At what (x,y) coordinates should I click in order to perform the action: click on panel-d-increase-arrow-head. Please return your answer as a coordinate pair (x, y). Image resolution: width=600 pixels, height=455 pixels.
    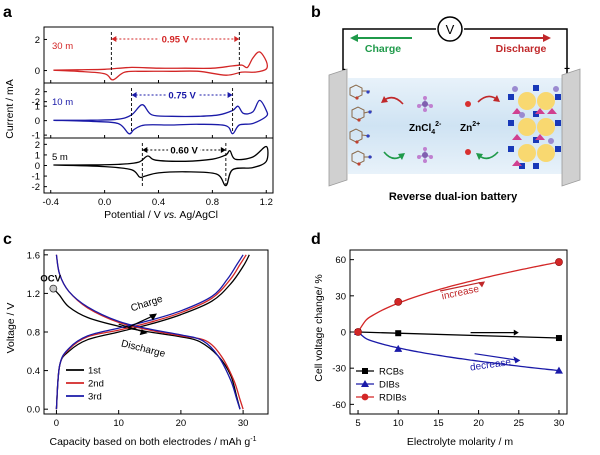
    Looking at the image, I should click on (482, 284).